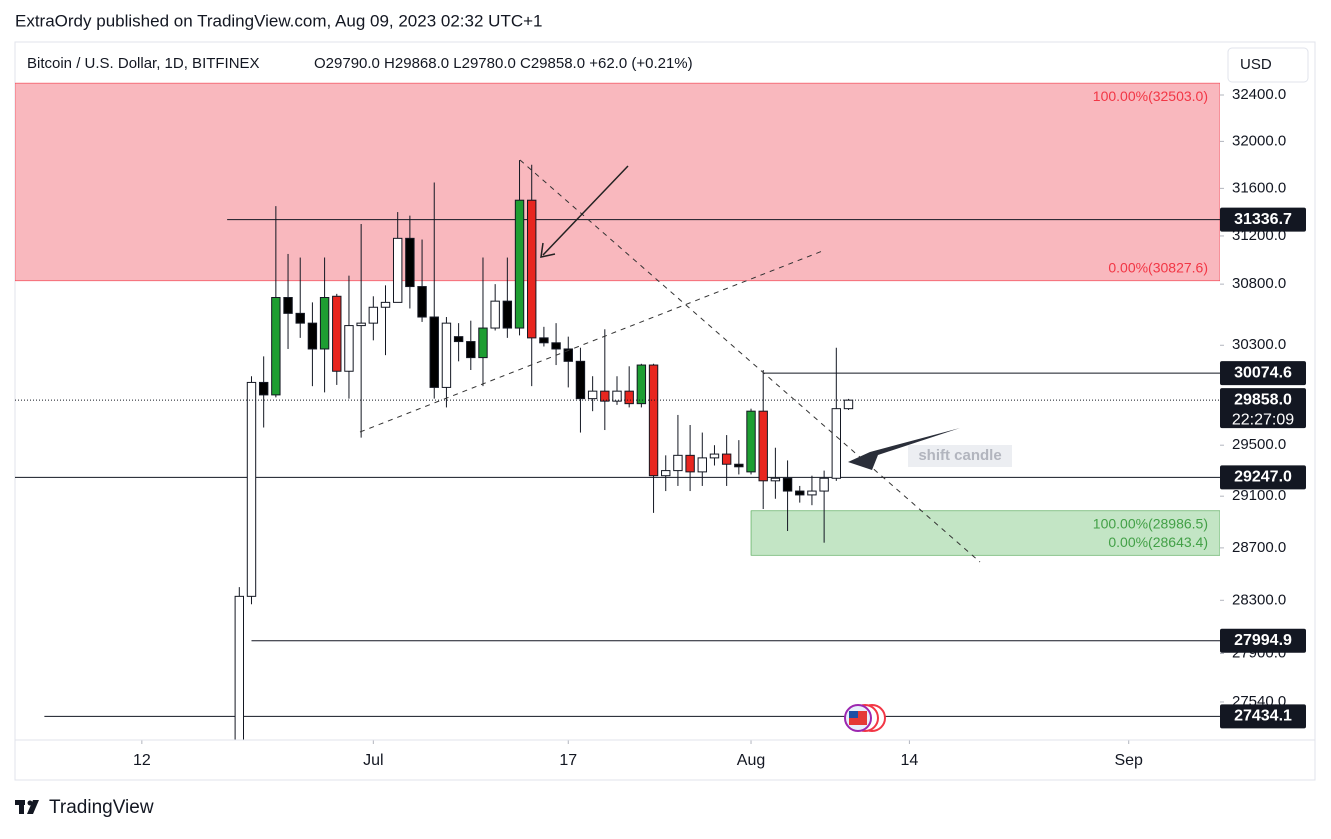 This screenshot has width=1331, height=839. I want to click on y-tick-label: 28700.0, so click(1259, 547).